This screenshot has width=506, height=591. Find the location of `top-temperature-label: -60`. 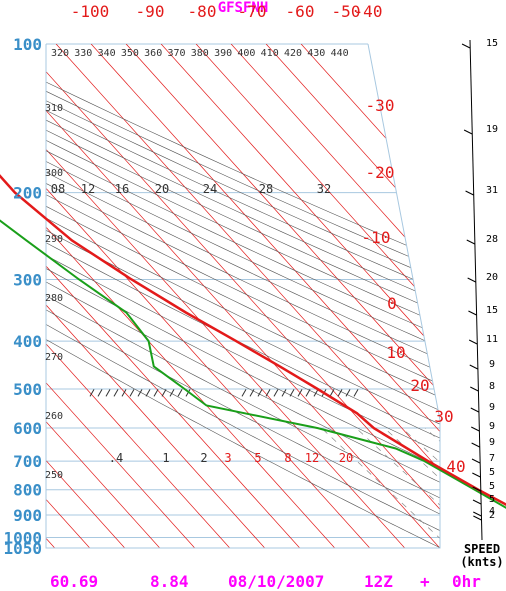

top-temperature-label: -60 is located at coordinates (300, 11).